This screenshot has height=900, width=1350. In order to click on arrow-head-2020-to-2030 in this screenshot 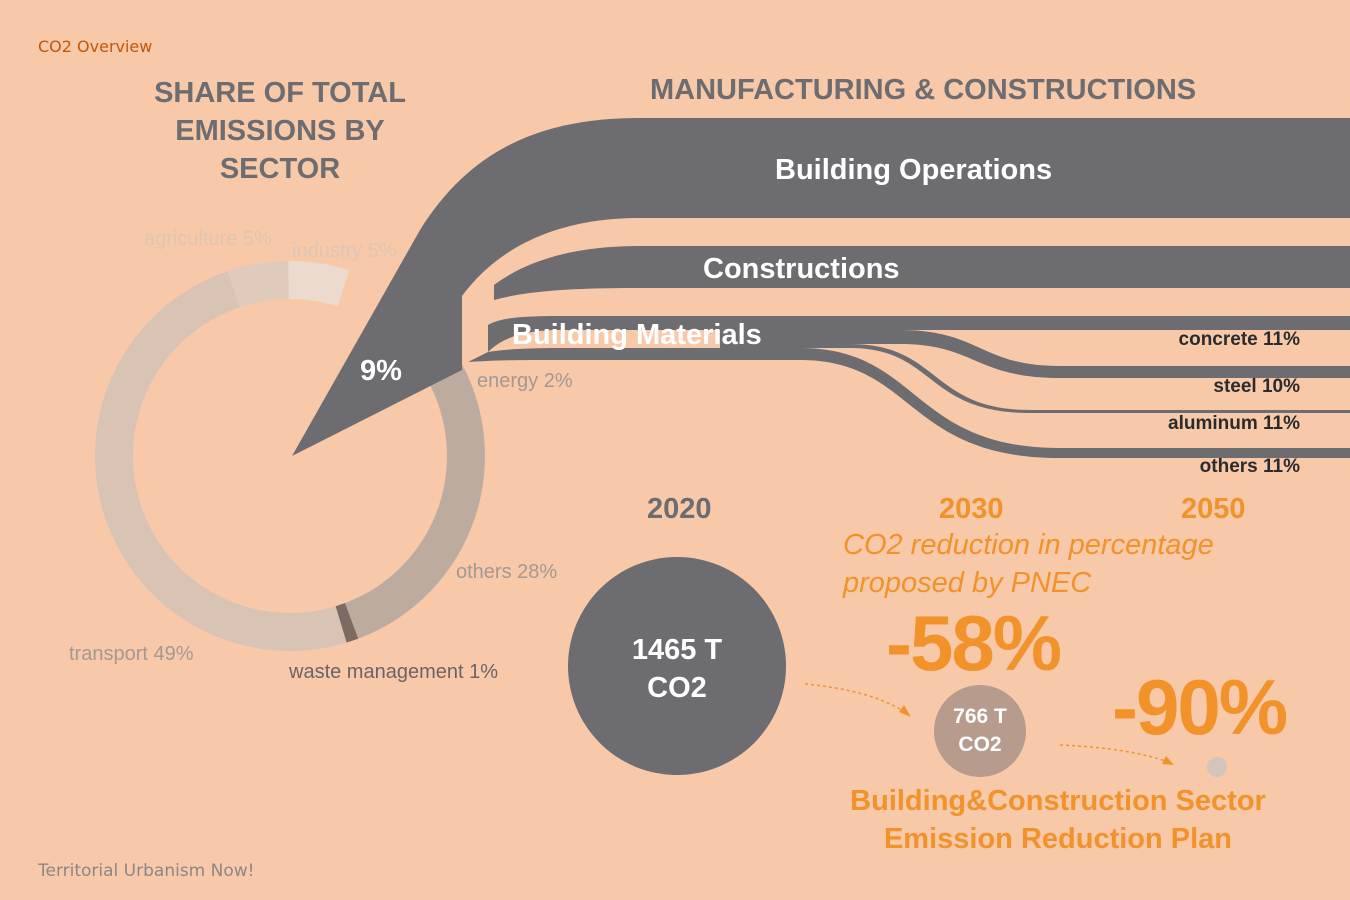, I will do `click(905, 711)`.